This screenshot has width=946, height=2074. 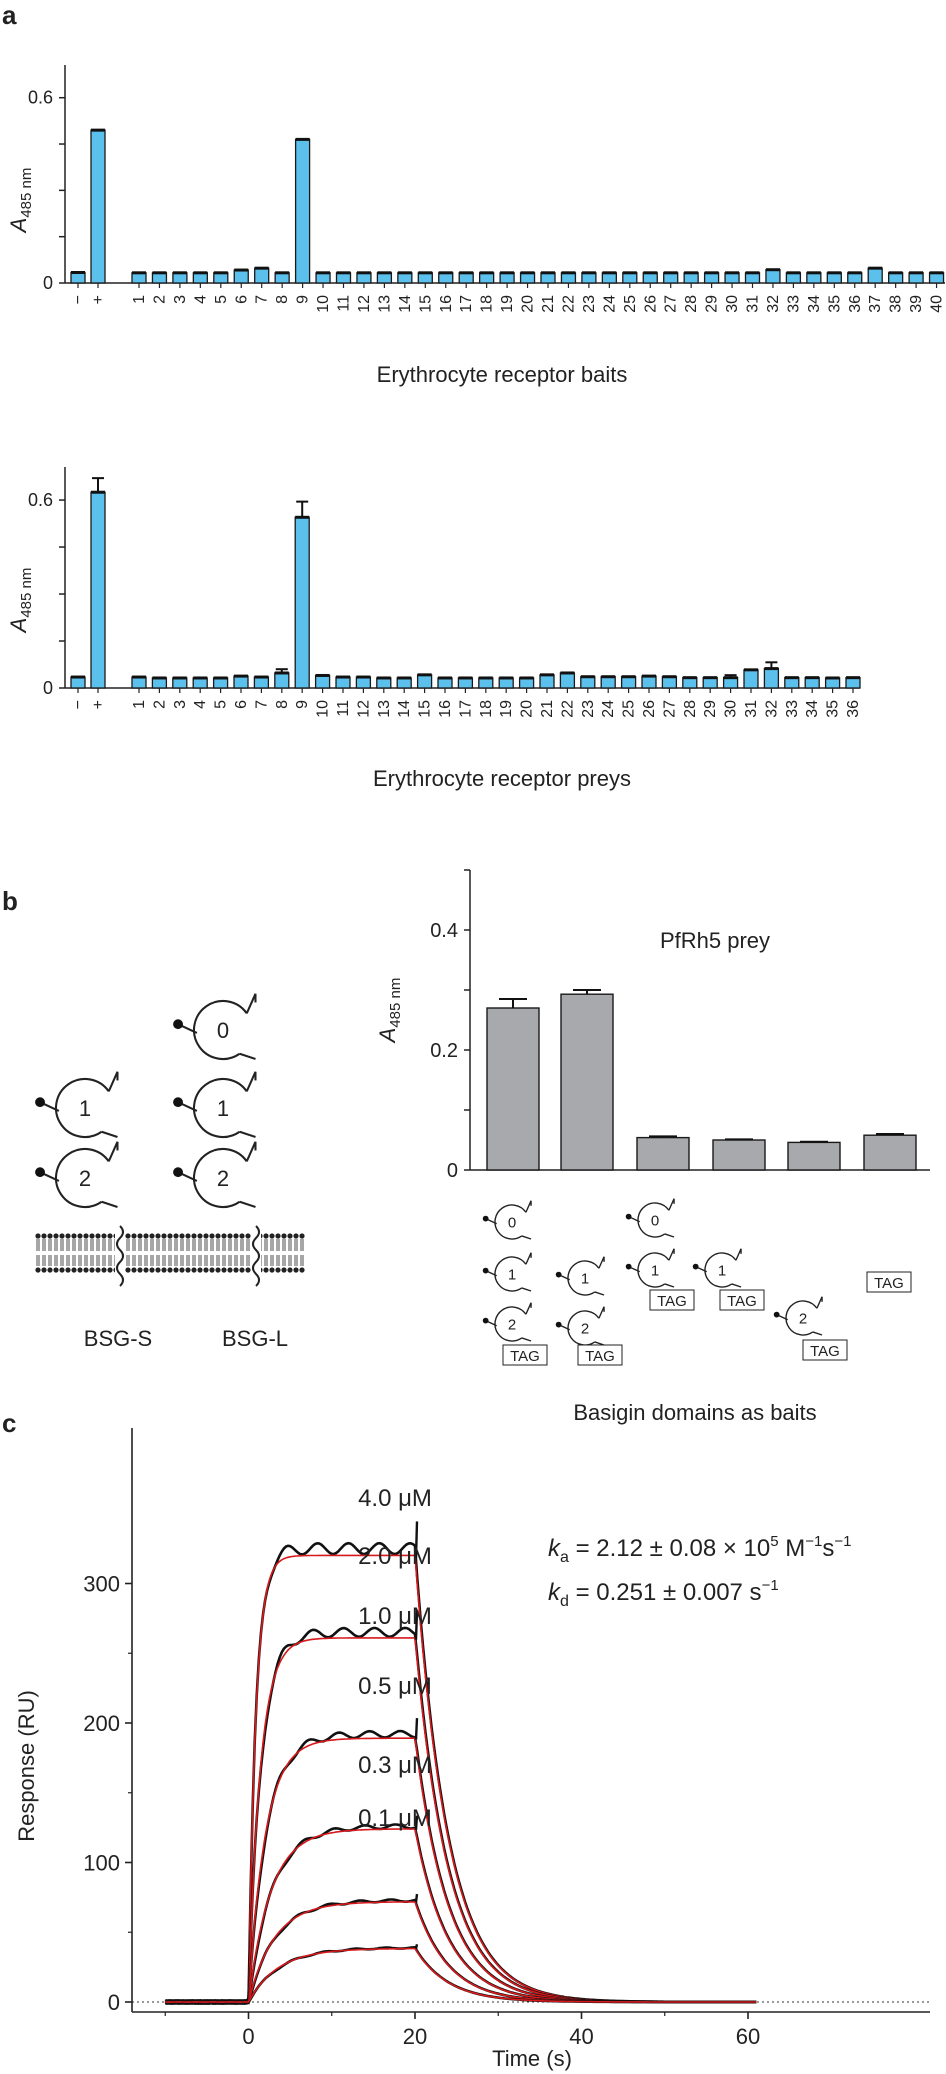 What do you see at coordinates (20, 601) in the screenshot?
I see `y-axis-label: A485 nm` at bounding box center [20, 601].